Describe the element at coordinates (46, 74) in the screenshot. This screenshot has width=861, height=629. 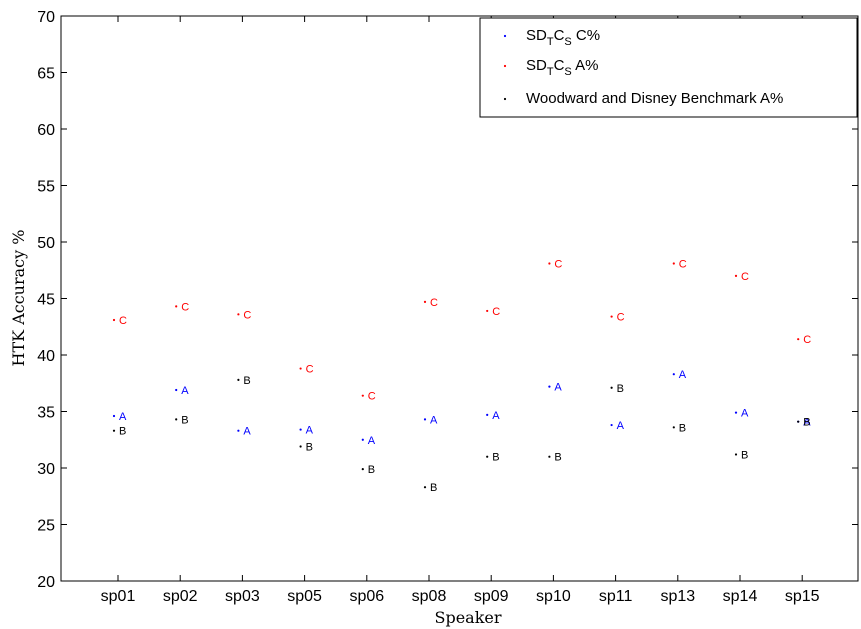
I see `y-tick-label: 65` at that location.